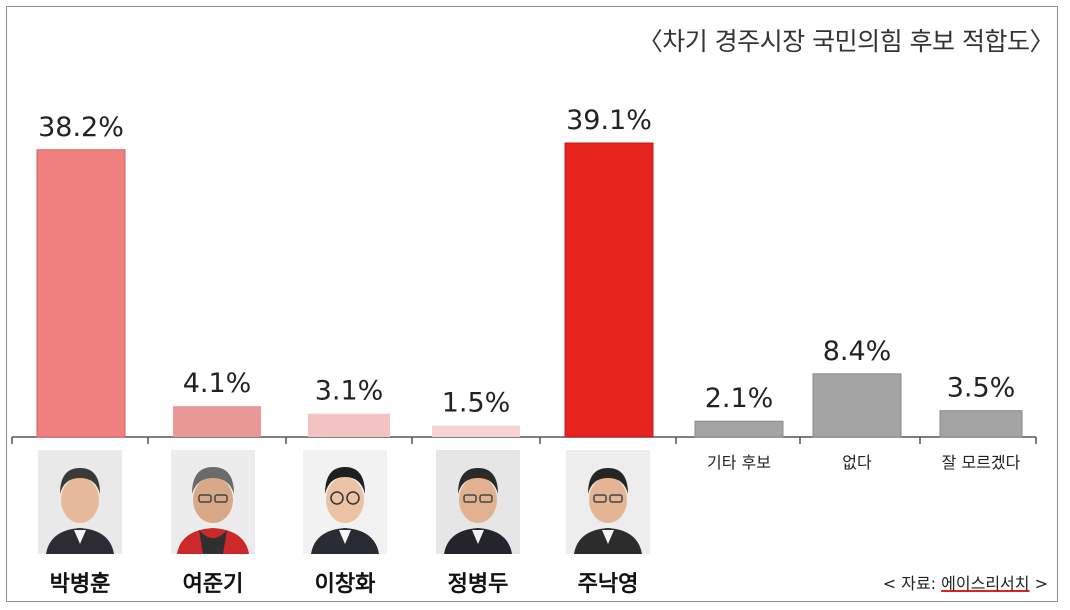 This screenshot has width=1070, height=610. Describe the element at coordinates (909, 583) in the screenshot. I see `source-prefix: < 자료:` at that location.